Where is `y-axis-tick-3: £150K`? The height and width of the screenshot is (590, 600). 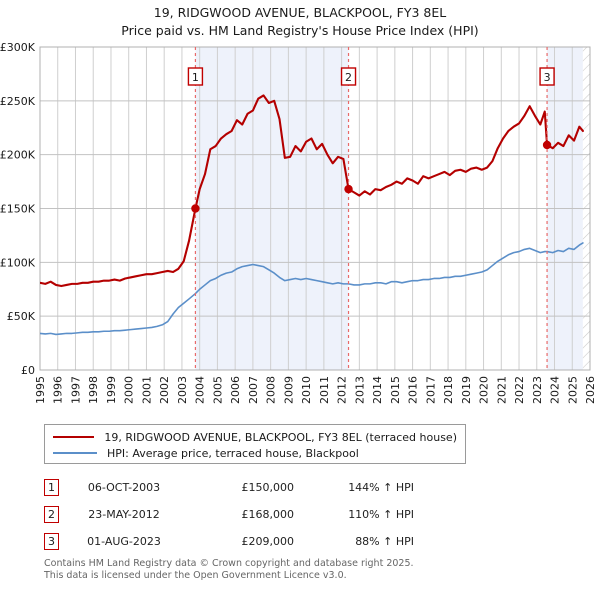
y-axis-tick-3: £150K is located at coordinates (18, 209).